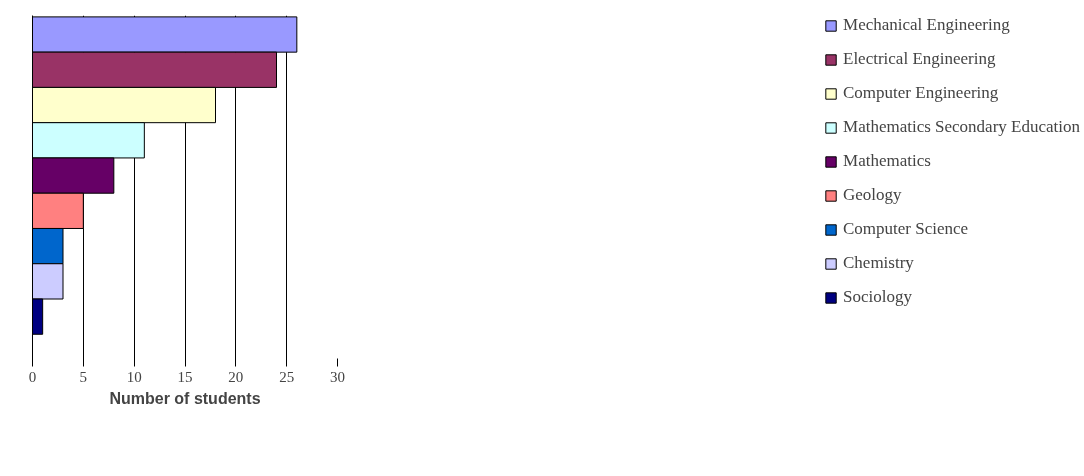  I want to click on x-tick-label: 10, so click(134, 376).